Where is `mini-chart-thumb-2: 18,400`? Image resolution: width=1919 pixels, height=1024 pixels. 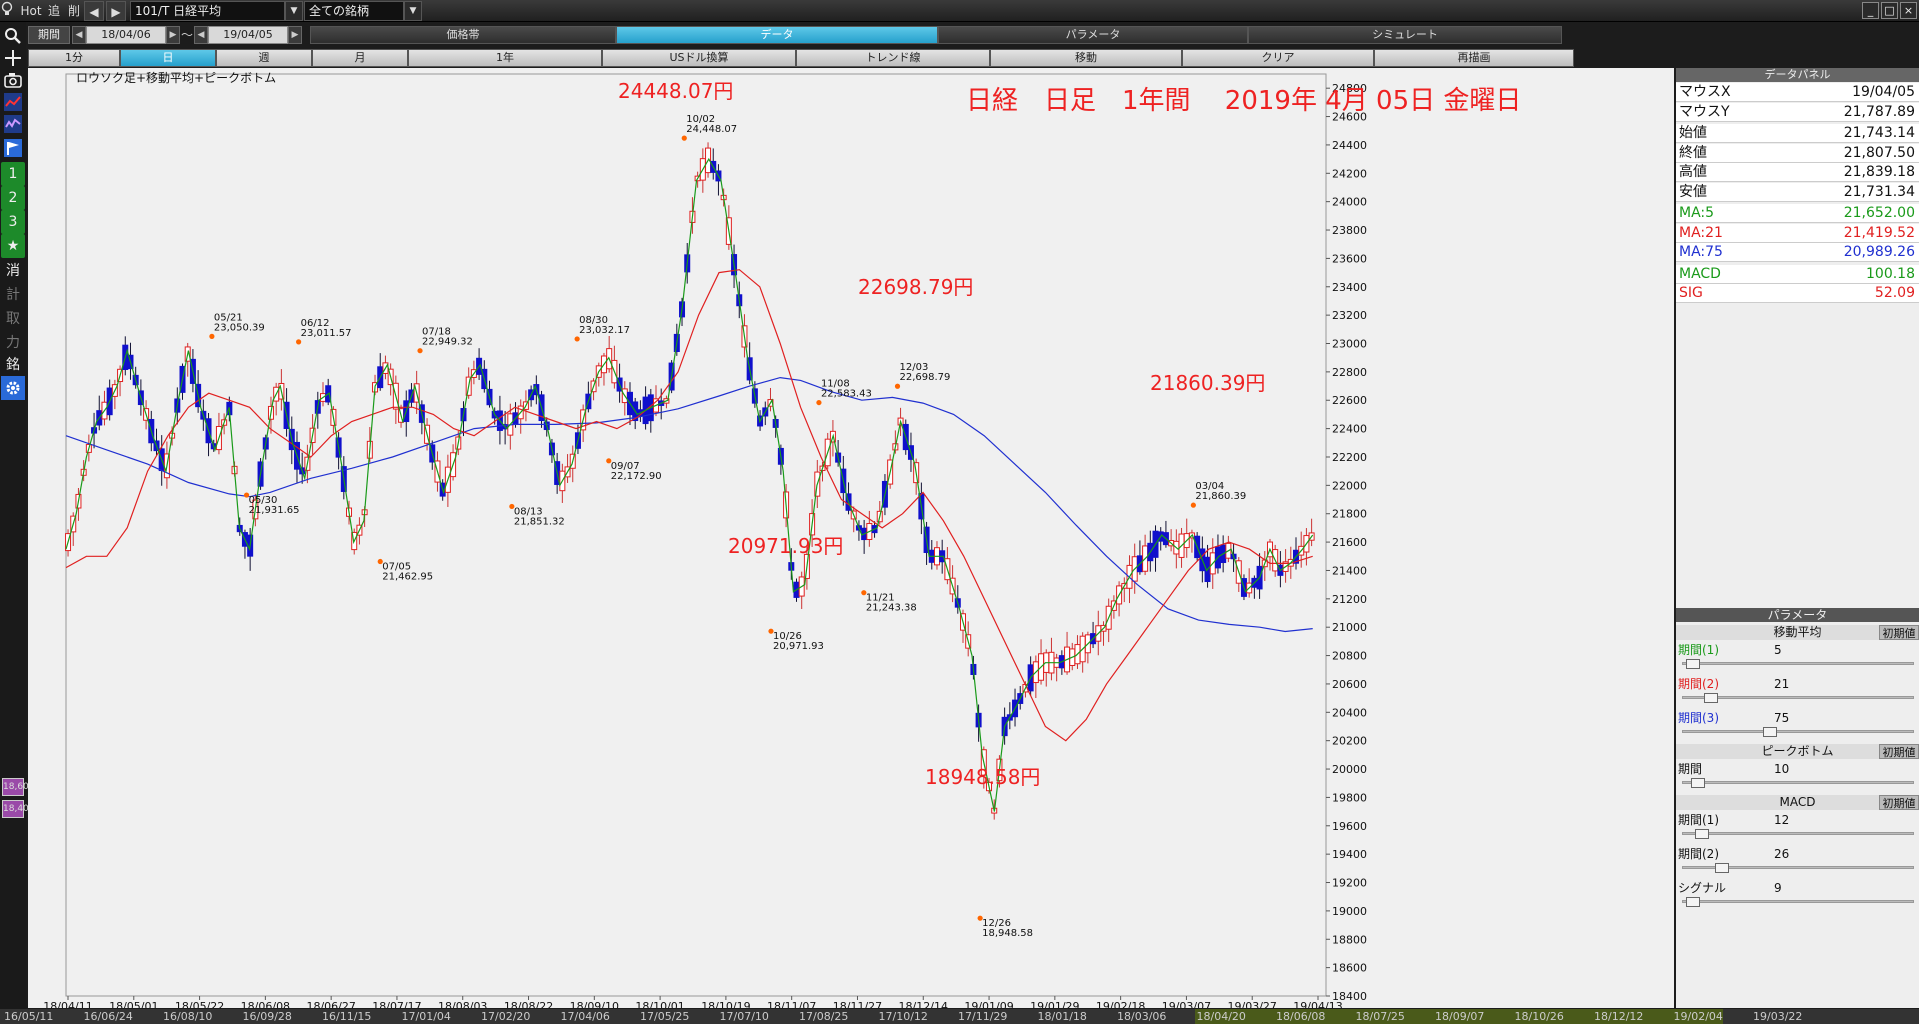
mini-chart-thumb-2: 18,400 is located at coordinates (18, 809).